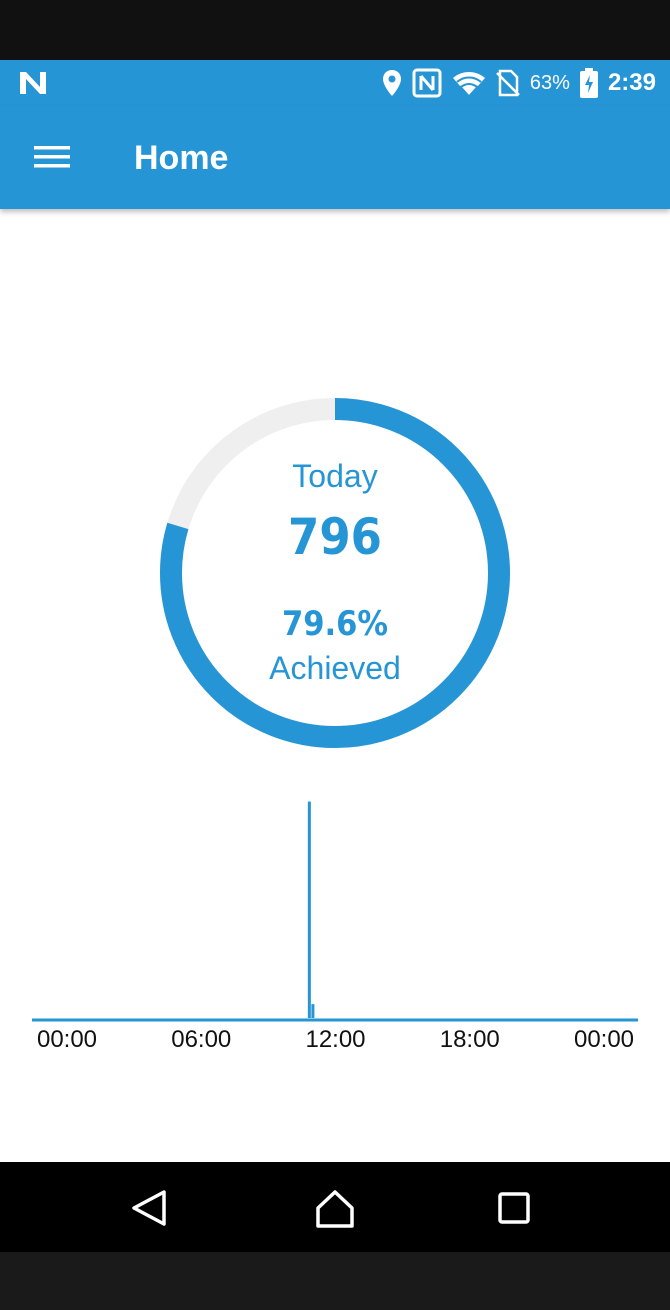  What do you see at coordinates (335, 1281) in the screenshot?
I see `bottom-system-area` at bounding box center [335, 1281].